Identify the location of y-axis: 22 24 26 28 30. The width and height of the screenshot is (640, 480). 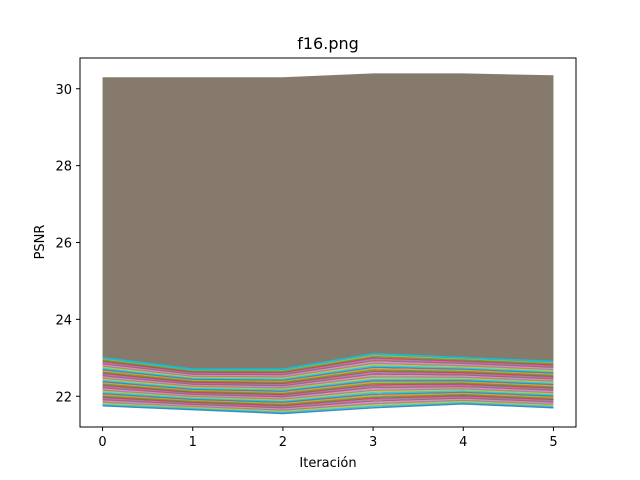
(67, 244).